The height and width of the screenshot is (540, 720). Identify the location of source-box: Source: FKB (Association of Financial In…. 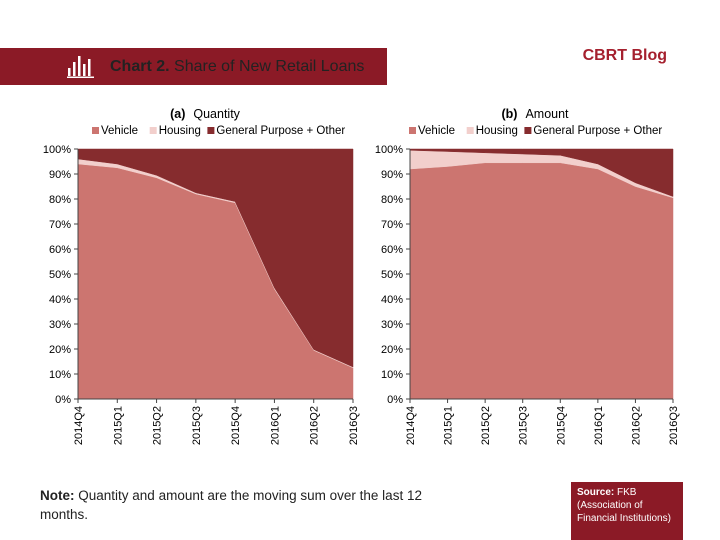
(627, 511).